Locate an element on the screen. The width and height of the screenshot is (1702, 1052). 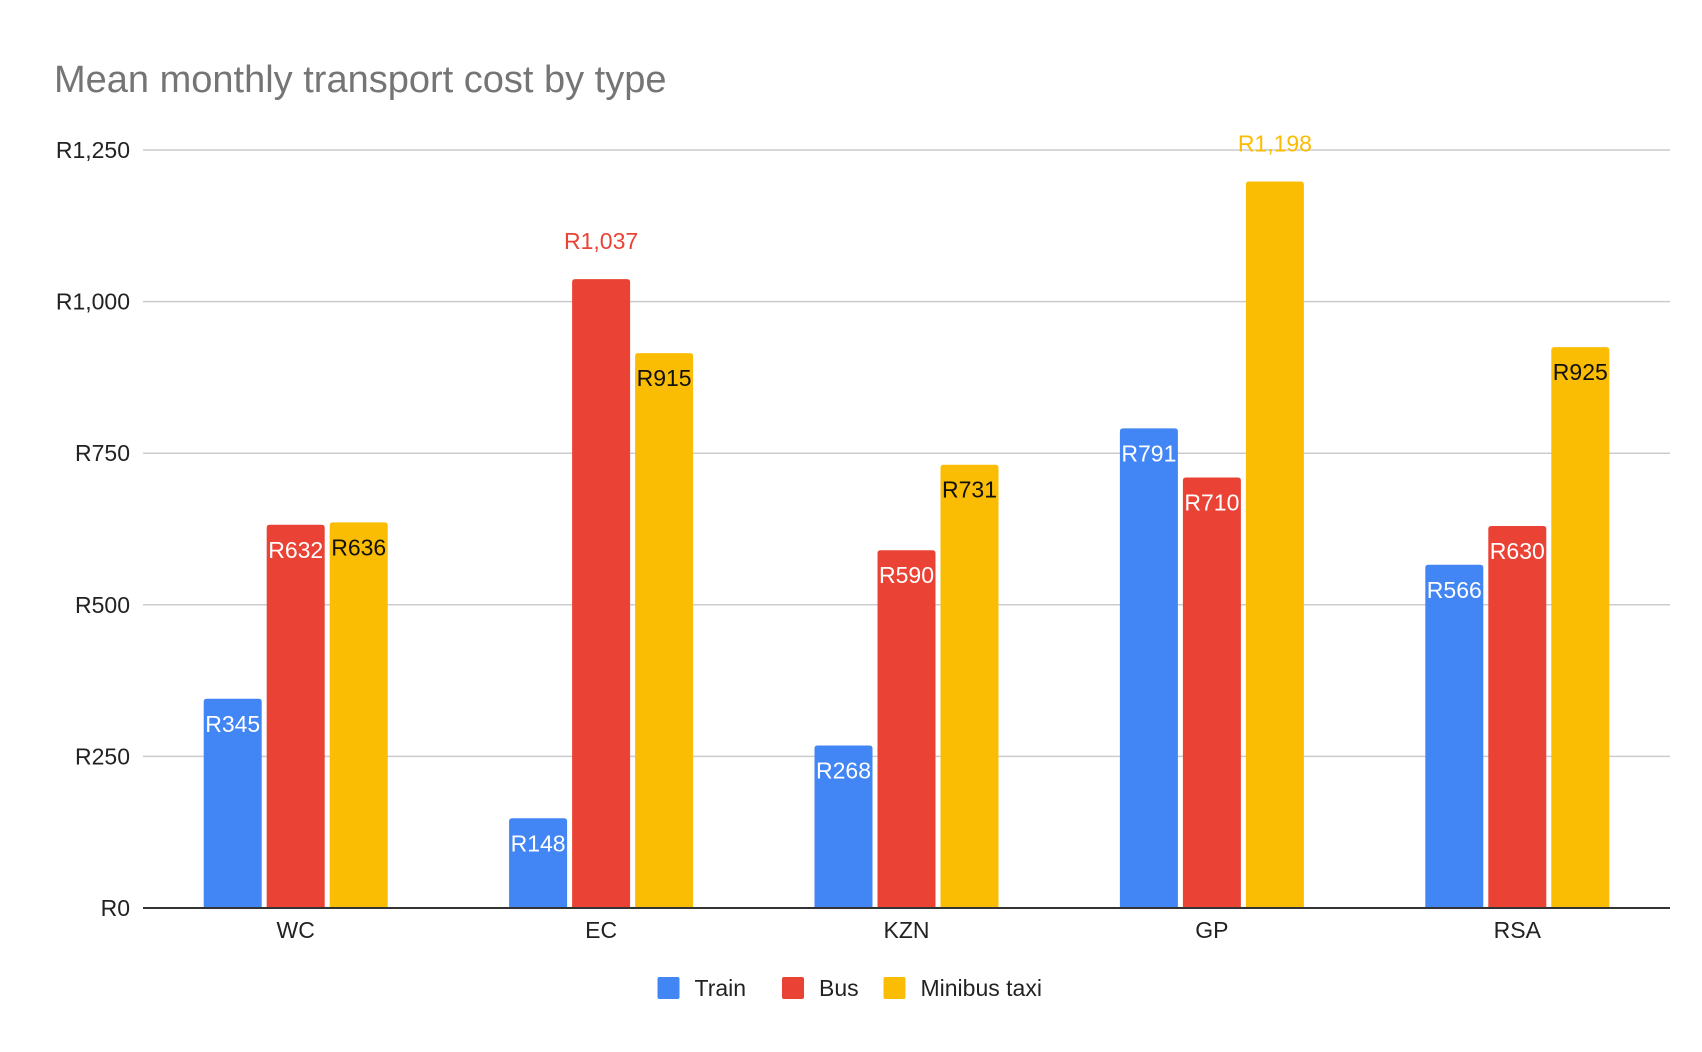
legend-label: Bus is located at coordinates (839, 988).